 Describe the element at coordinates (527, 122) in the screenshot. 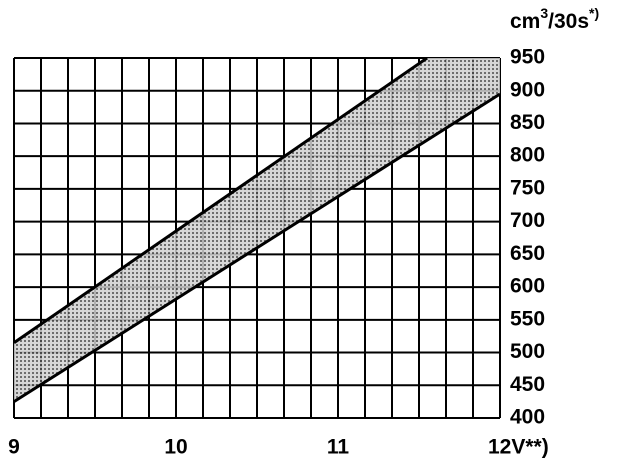

I see `y-tick-label: 850` at that location.